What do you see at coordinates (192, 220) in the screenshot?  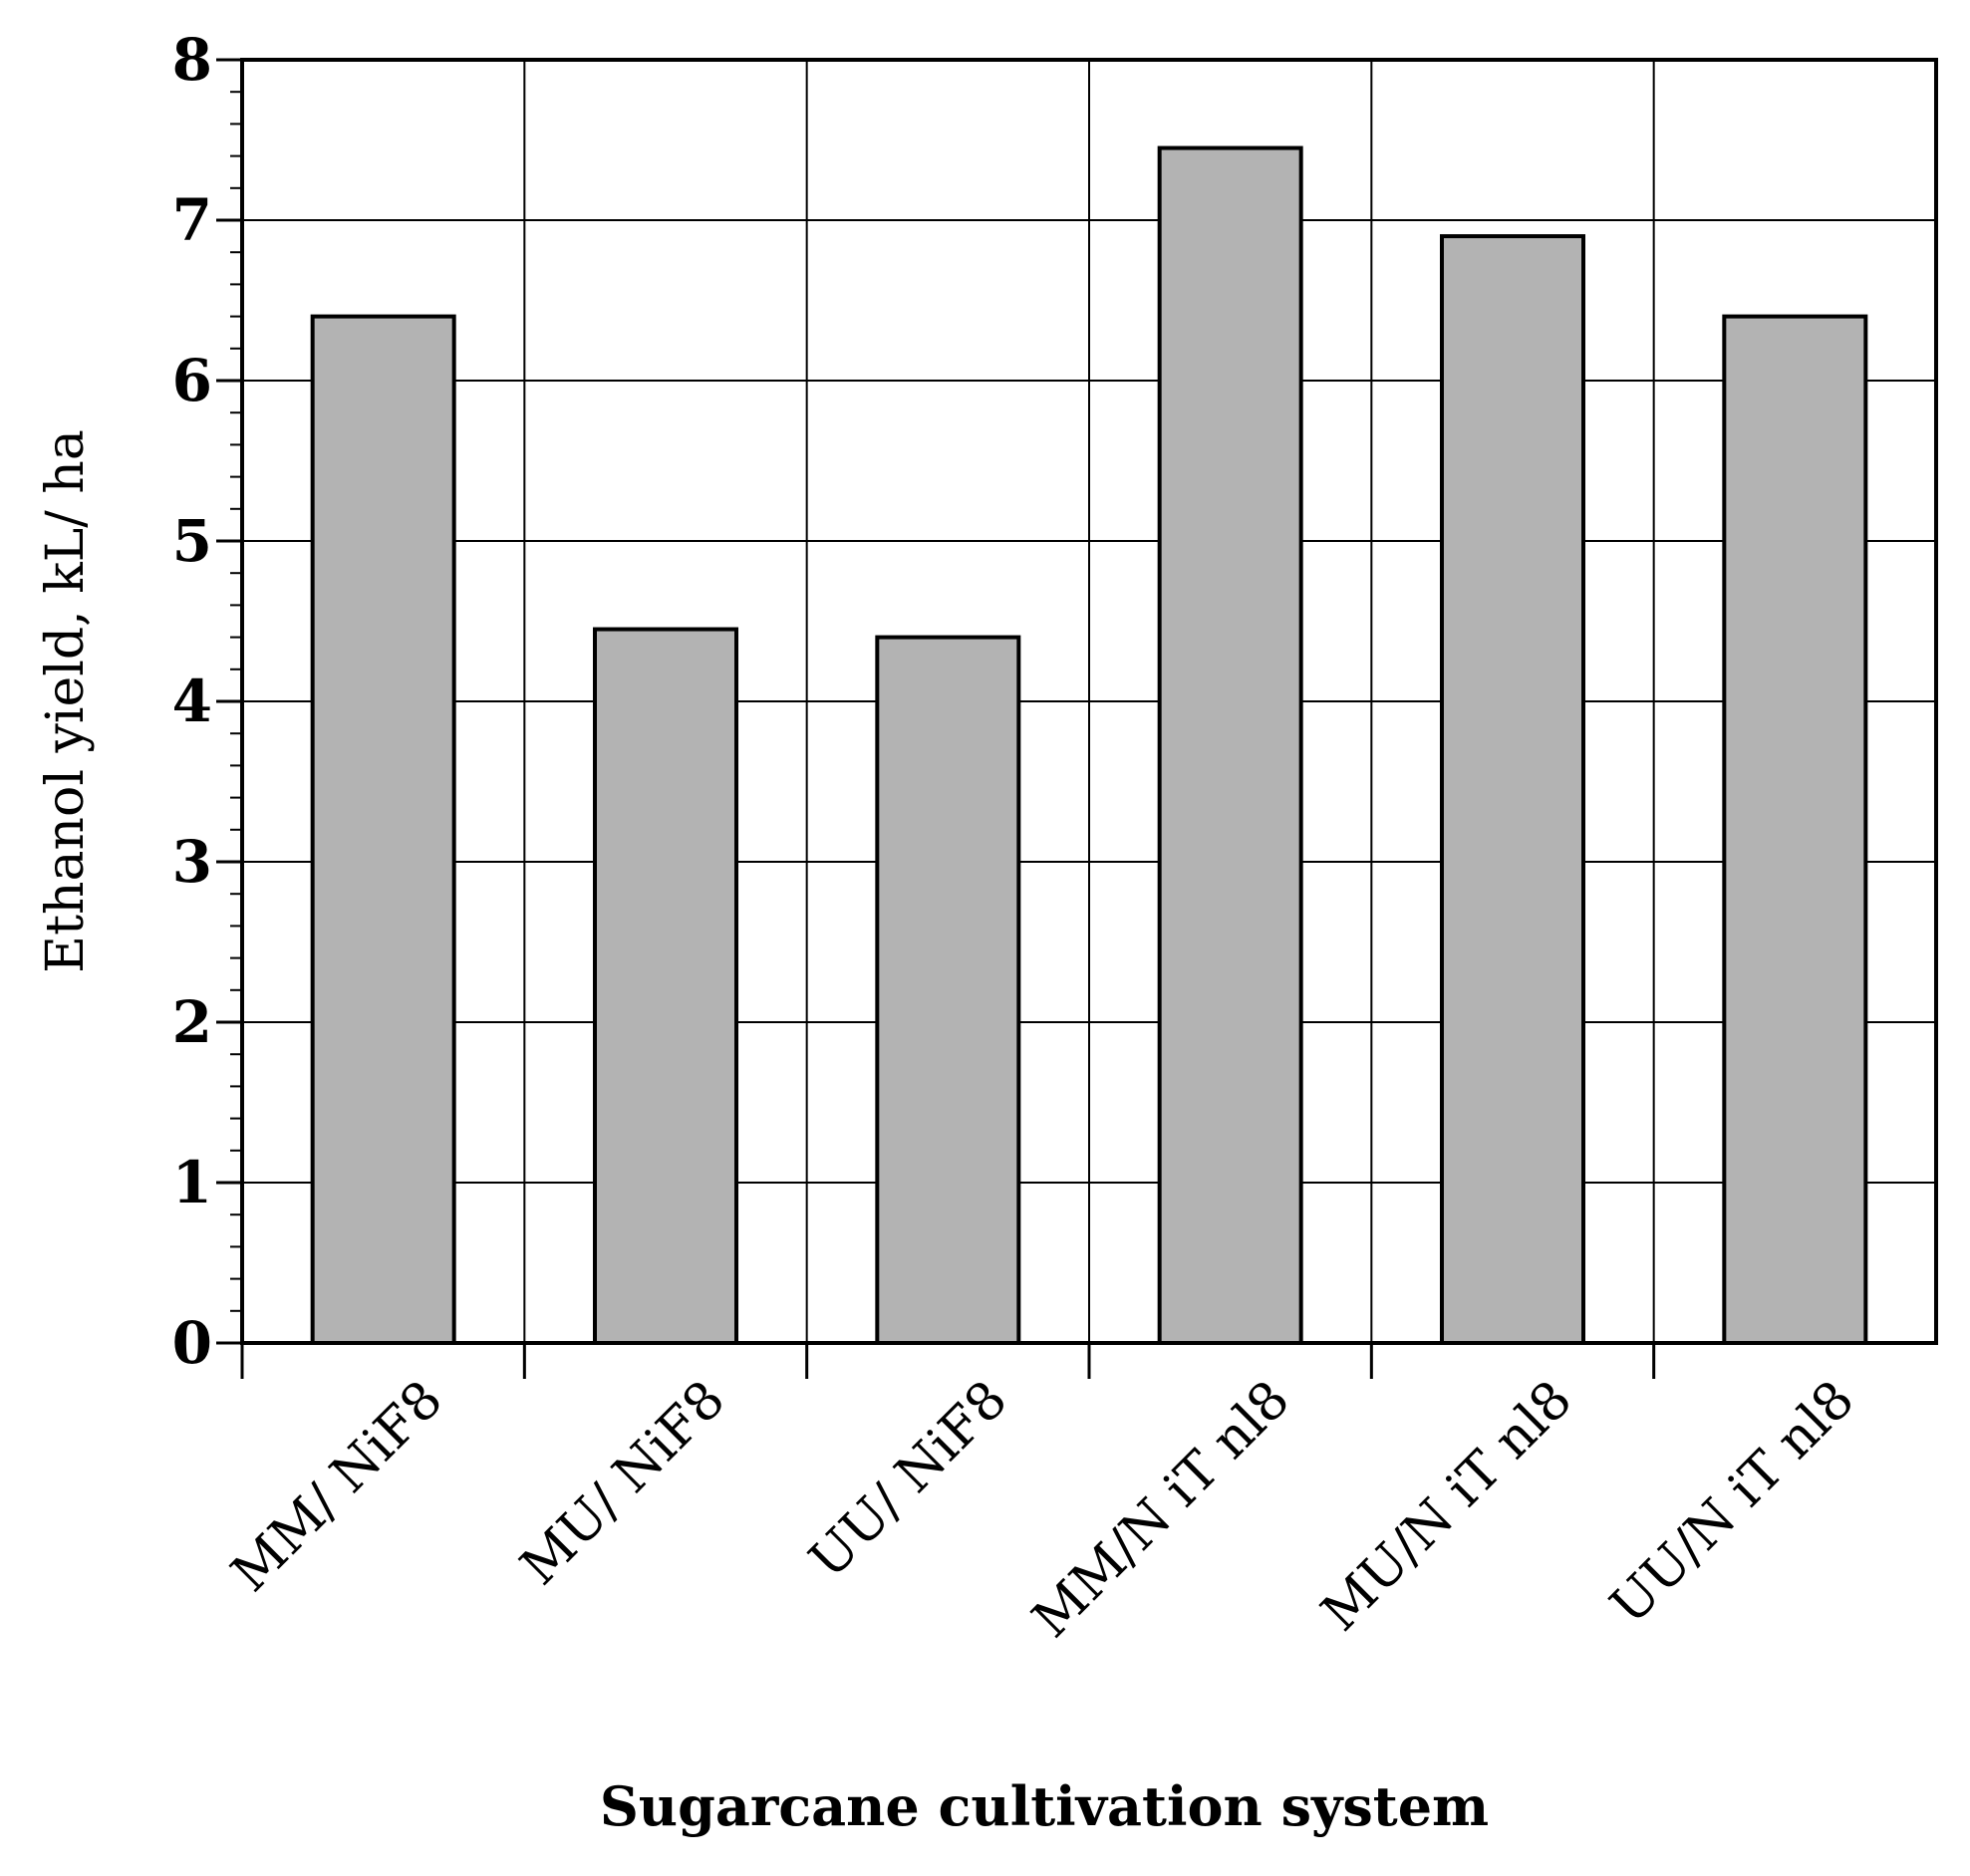 I see `y-tick-label: 7` at bounding box center [192, 220].